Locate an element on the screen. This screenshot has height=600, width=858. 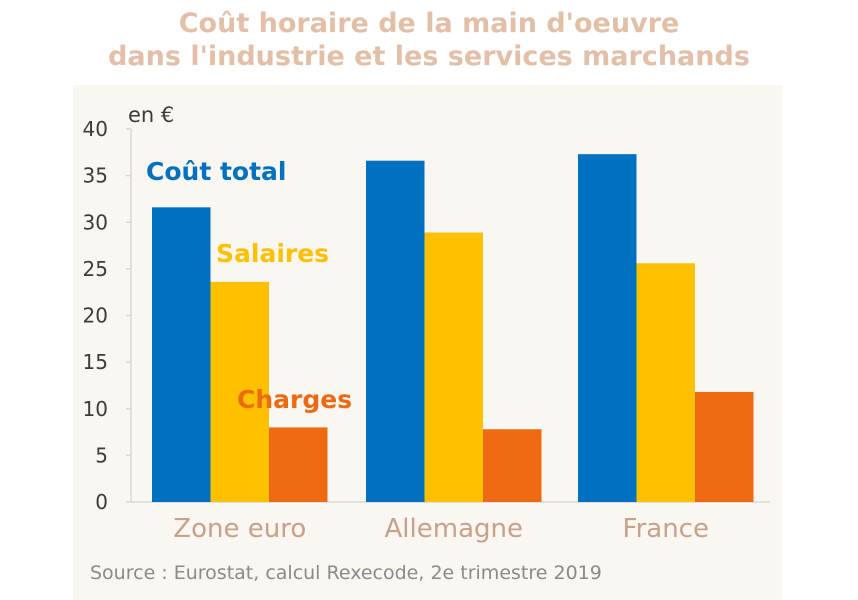
y-tick-label: 35 is located at coordinates (95, 176).